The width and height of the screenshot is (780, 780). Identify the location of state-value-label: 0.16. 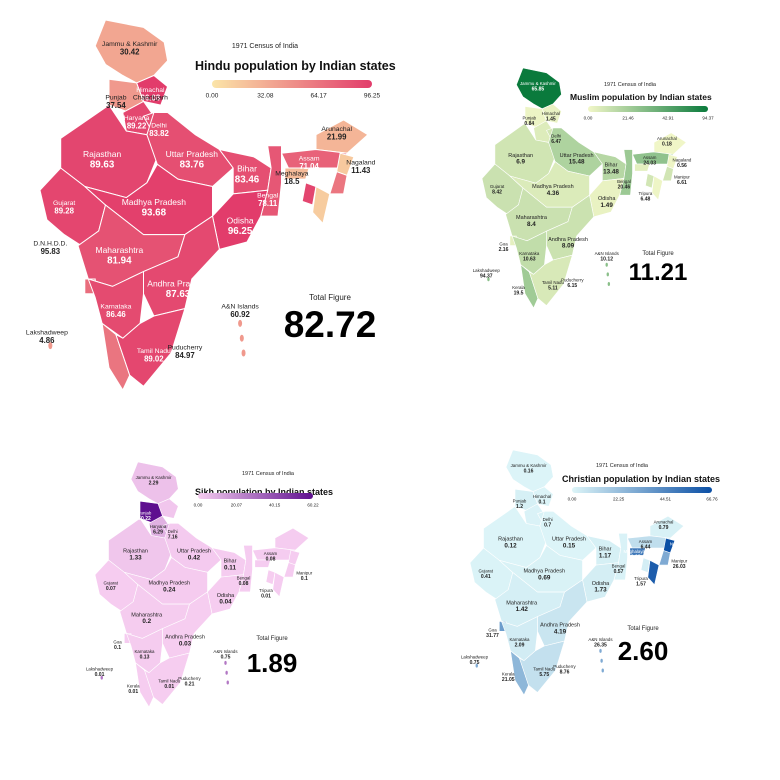
(529, 472).